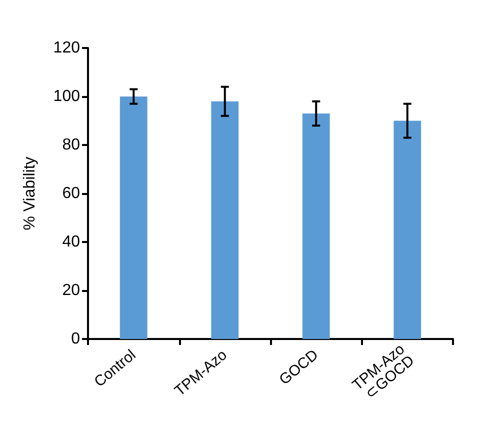 This screenshot has height=442, width=481. What do you see at coordinates (66, 48) in the screenshot?
I see `y-tick-label: 120` at bounding box center [66, 48].